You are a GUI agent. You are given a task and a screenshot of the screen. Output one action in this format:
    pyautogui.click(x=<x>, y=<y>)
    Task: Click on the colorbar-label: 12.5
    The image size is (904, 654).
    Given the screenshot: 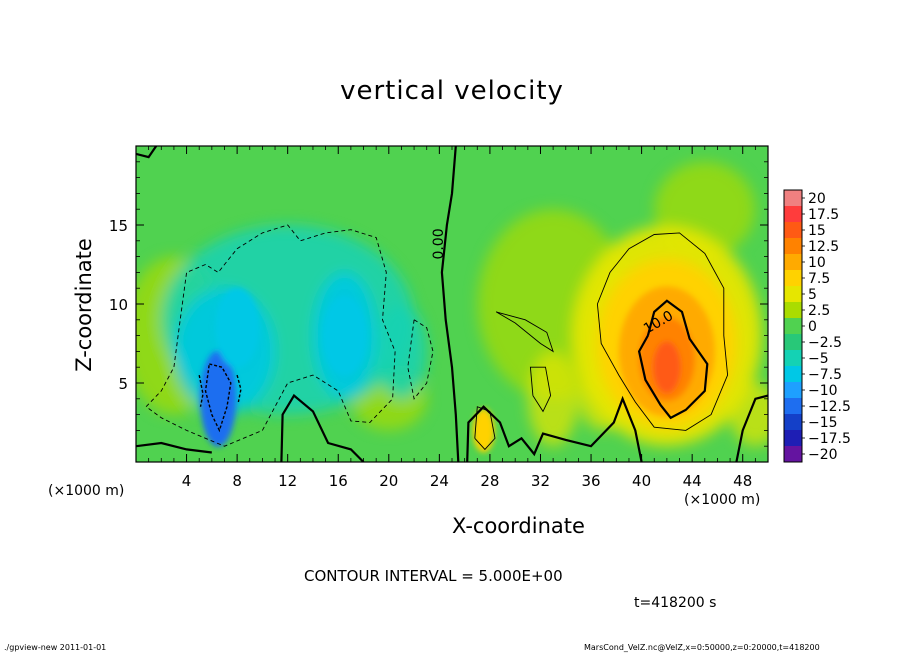 What is the action you would take?
    pyautogui.click(x=823, y=247)
    